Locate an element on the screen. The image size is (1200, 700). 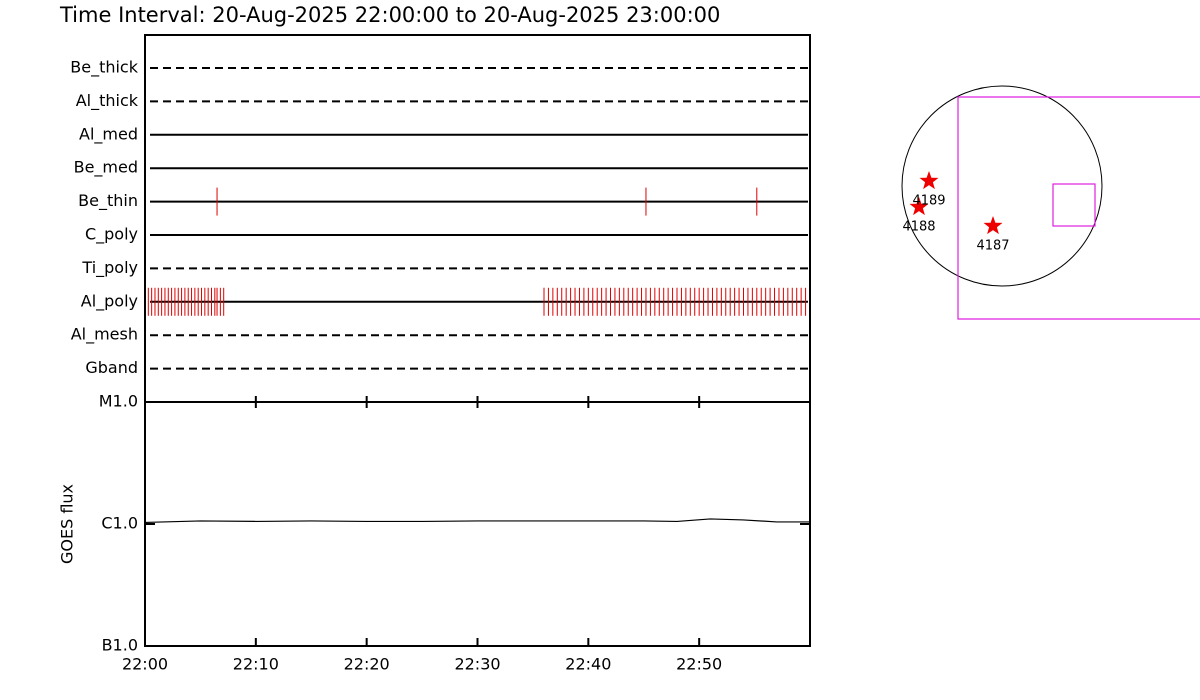
y-tick-label: C1.0 is located at coordinates (119, 523).